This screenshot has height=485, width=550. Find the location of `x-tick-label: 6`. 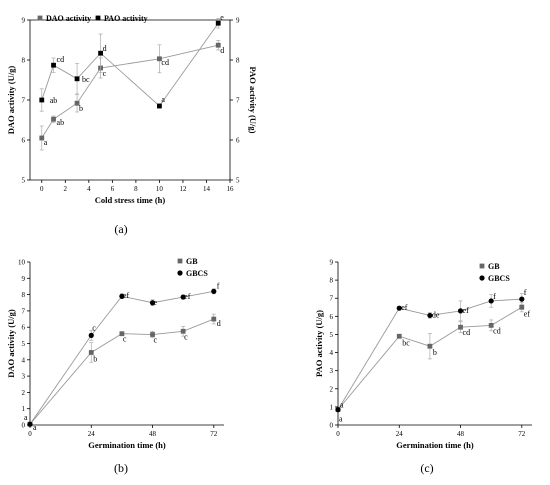

x-tick-label: 6 is located at coordinates (113, 189).